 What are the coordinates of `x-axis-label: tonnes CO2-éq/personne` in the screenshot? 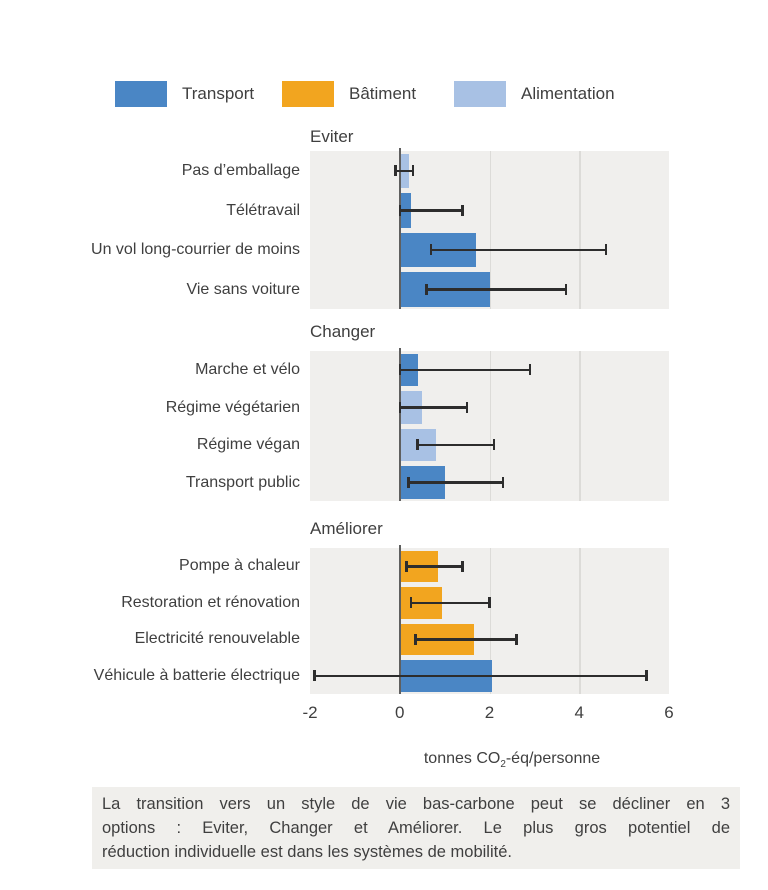 It's located at (512, 760).